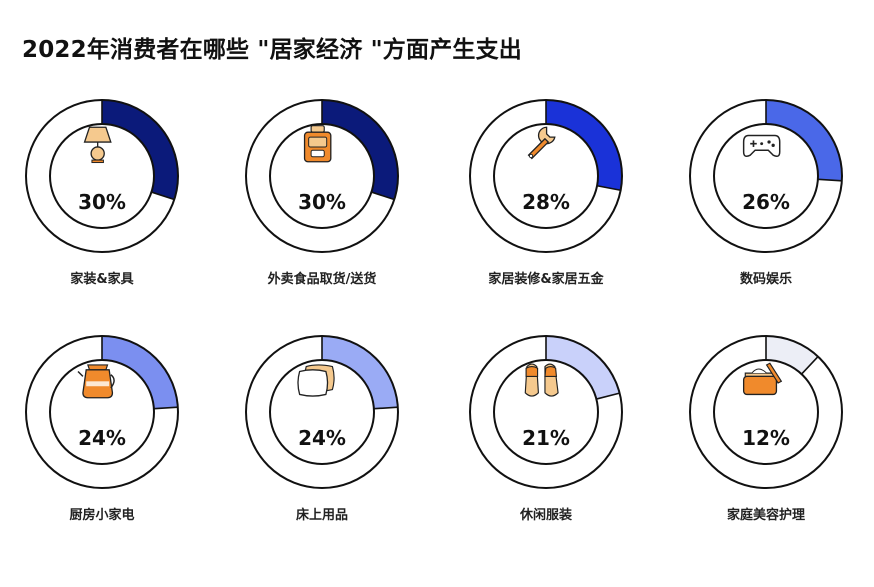 This screenshot has width=874, height=587. Describe the element at coordinates (102, 515) in the screenshot. I see `category-label: 厨房小家电` at that location.